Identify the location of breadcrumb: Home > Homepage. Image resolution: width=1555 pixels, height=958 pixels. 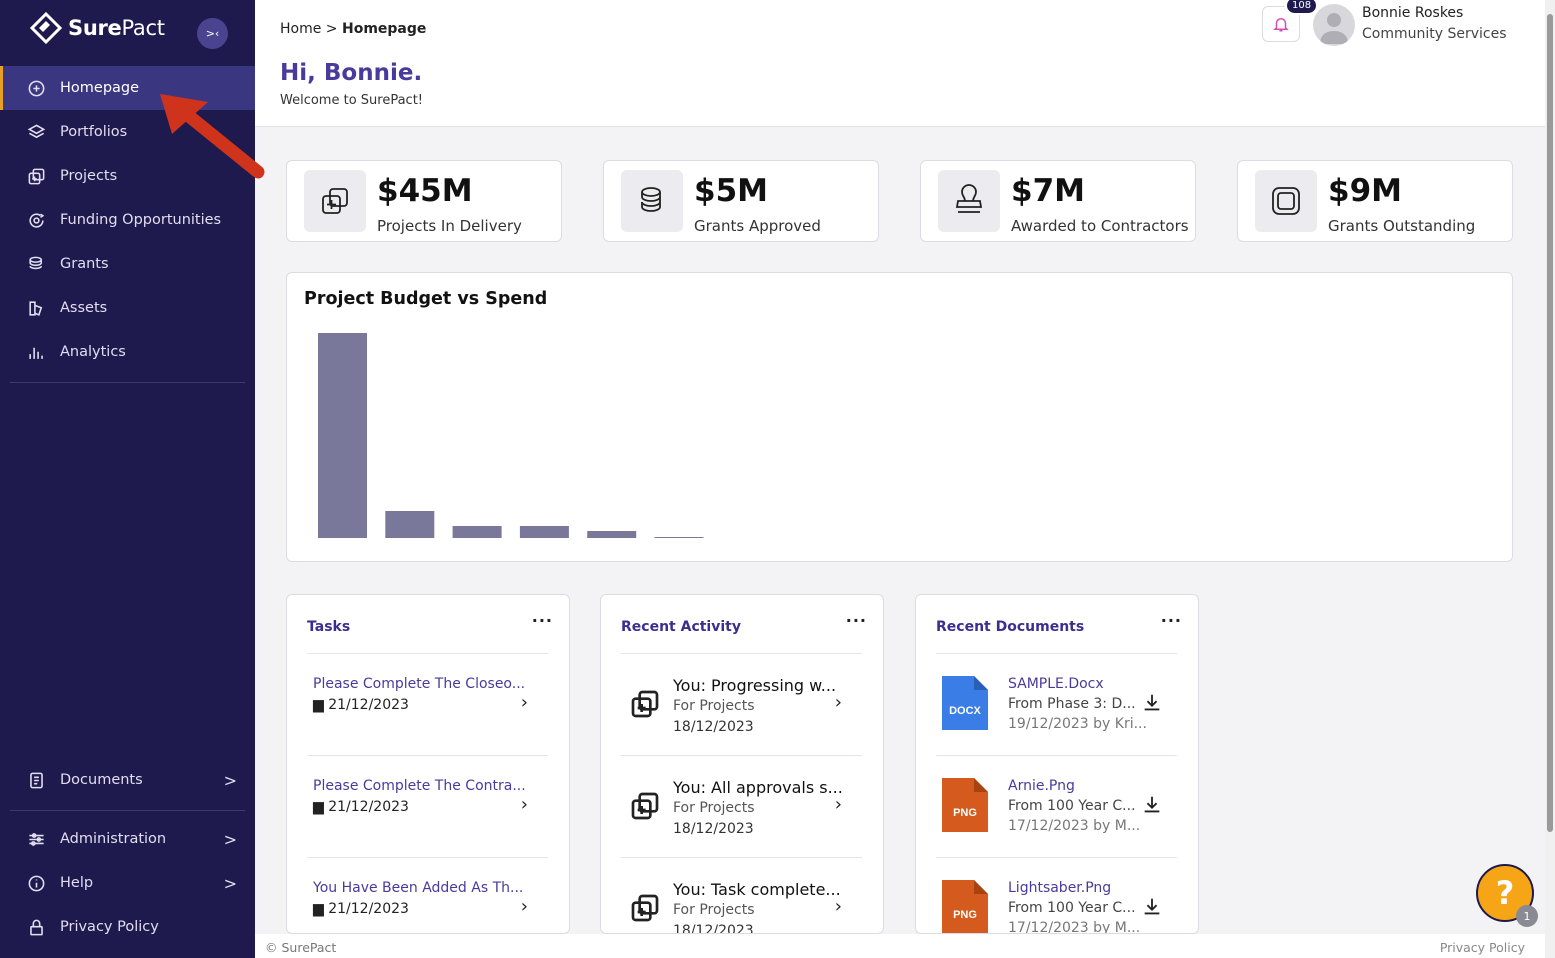
(353, 29).